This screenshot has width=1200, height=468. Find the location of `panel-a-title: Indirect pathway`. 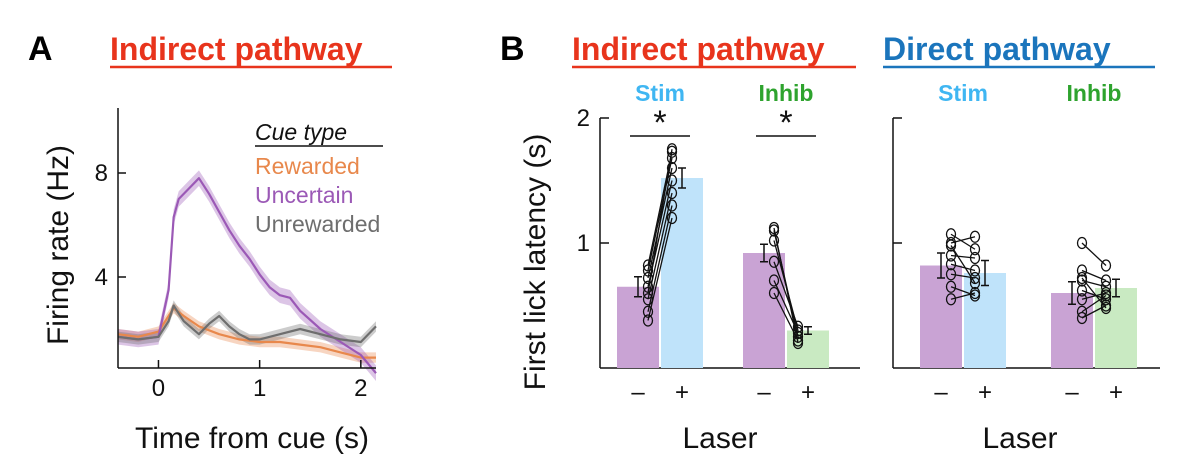

panel-a-title: Indirect pathway is located at coordinates (236, 49).